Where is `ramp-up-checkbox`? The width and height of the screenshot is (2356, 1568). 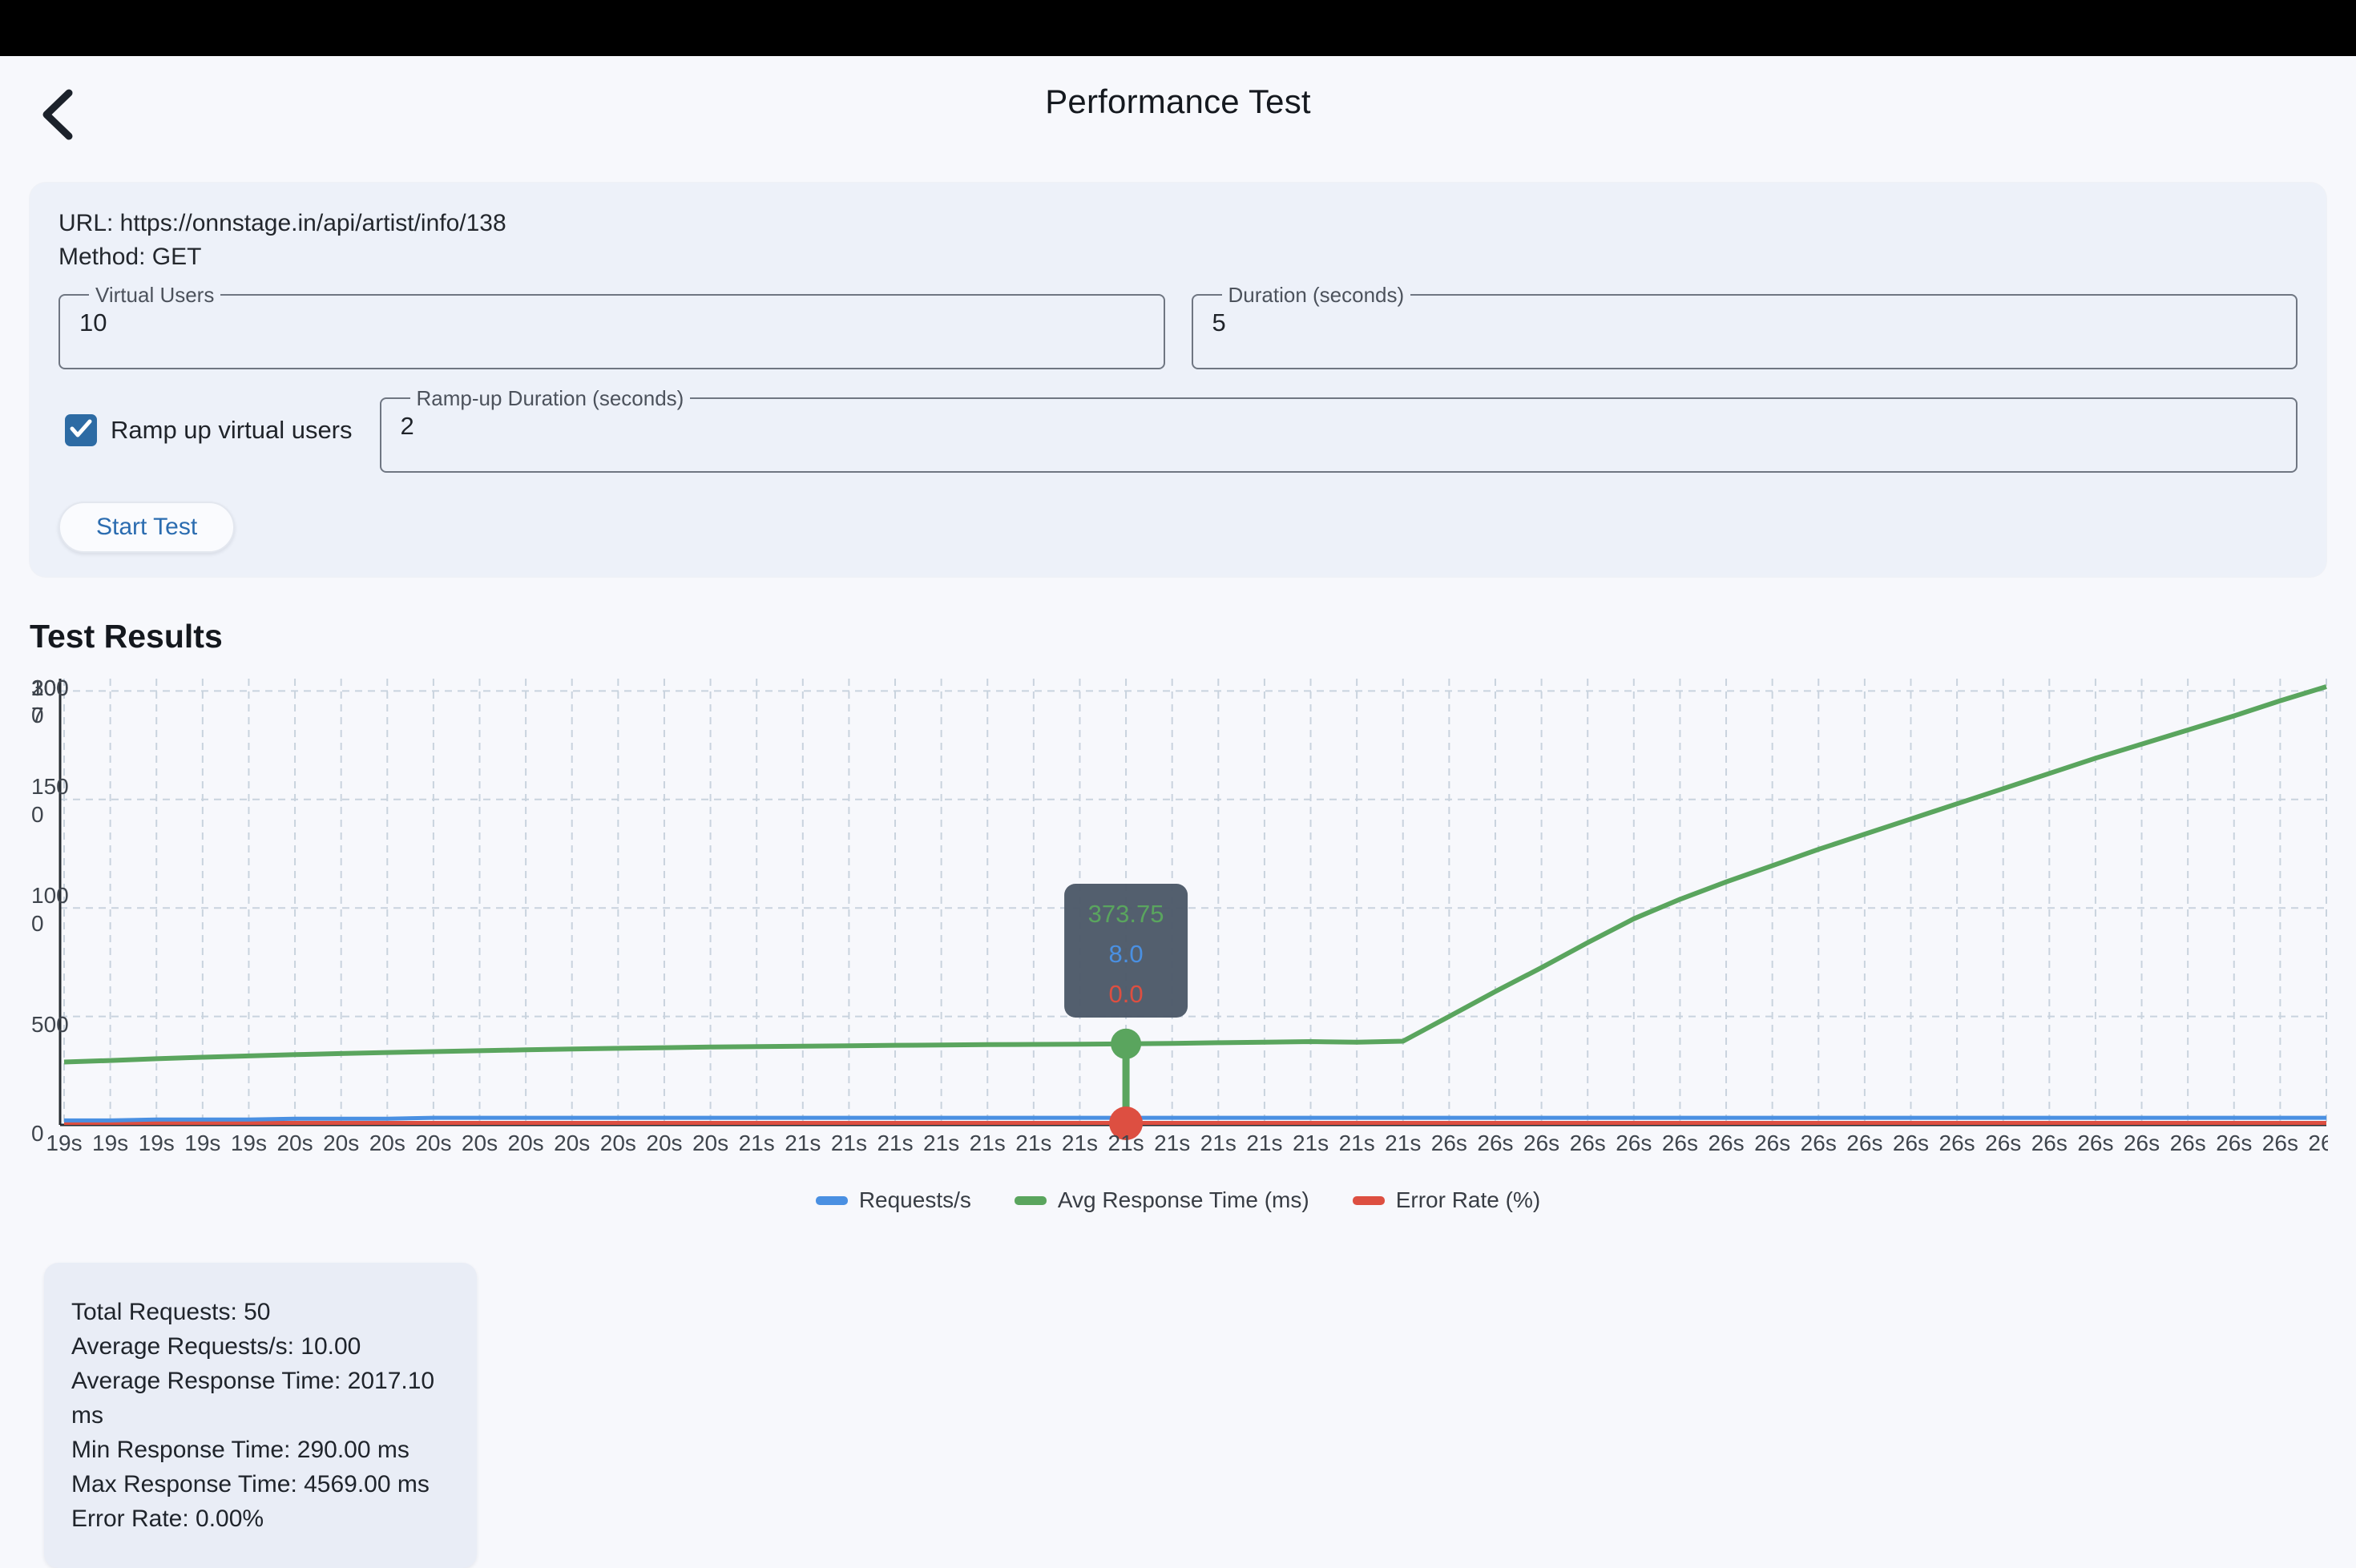
ramp-up-checkbox is located at coordinates (81, 430).